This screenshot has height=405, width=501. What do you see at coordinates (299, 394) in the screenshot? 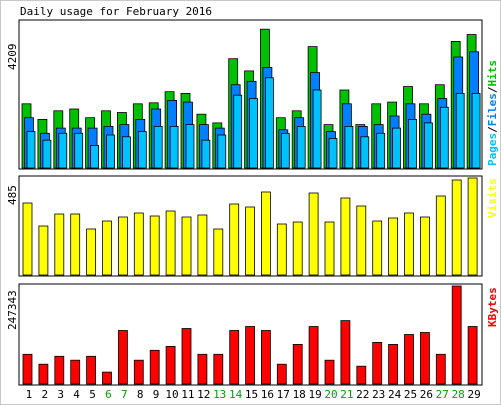
I see `x-tick-label-18: 18` at bounding box center [299, 394].